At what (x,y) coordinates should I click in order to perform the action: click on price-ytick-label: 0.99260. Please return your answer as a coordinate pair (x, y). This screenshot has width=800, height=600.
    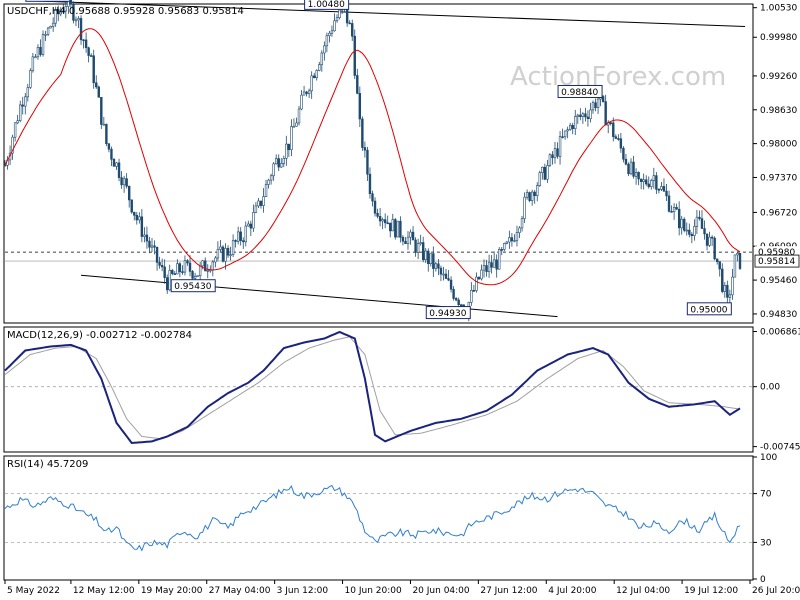
    Looking at the image, I should click on (778, 77).